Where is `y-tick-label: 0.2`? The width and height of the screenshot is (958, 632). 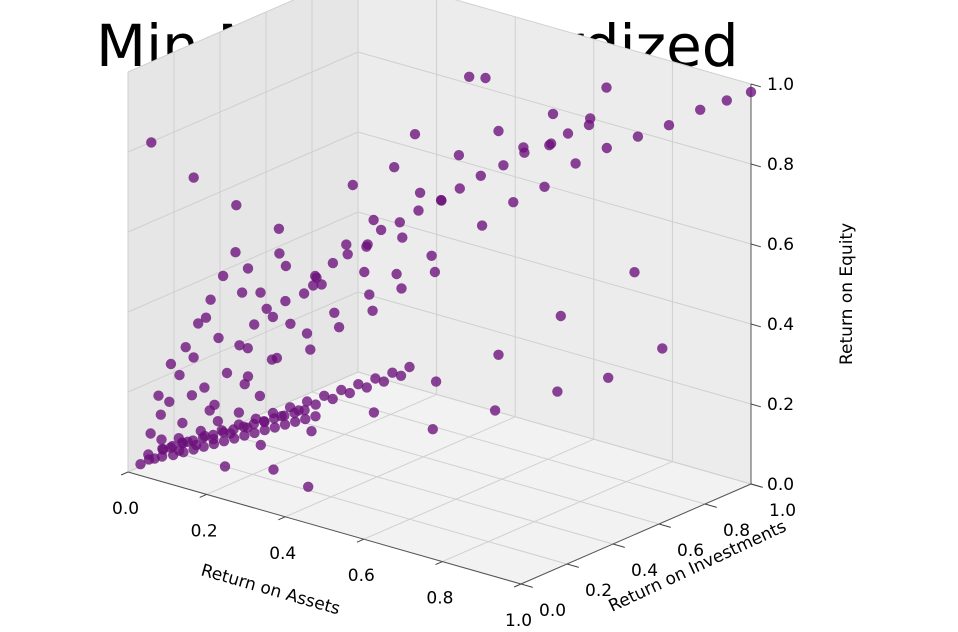
y-tick-label: 0.2 is located at coordinates (598, 591).